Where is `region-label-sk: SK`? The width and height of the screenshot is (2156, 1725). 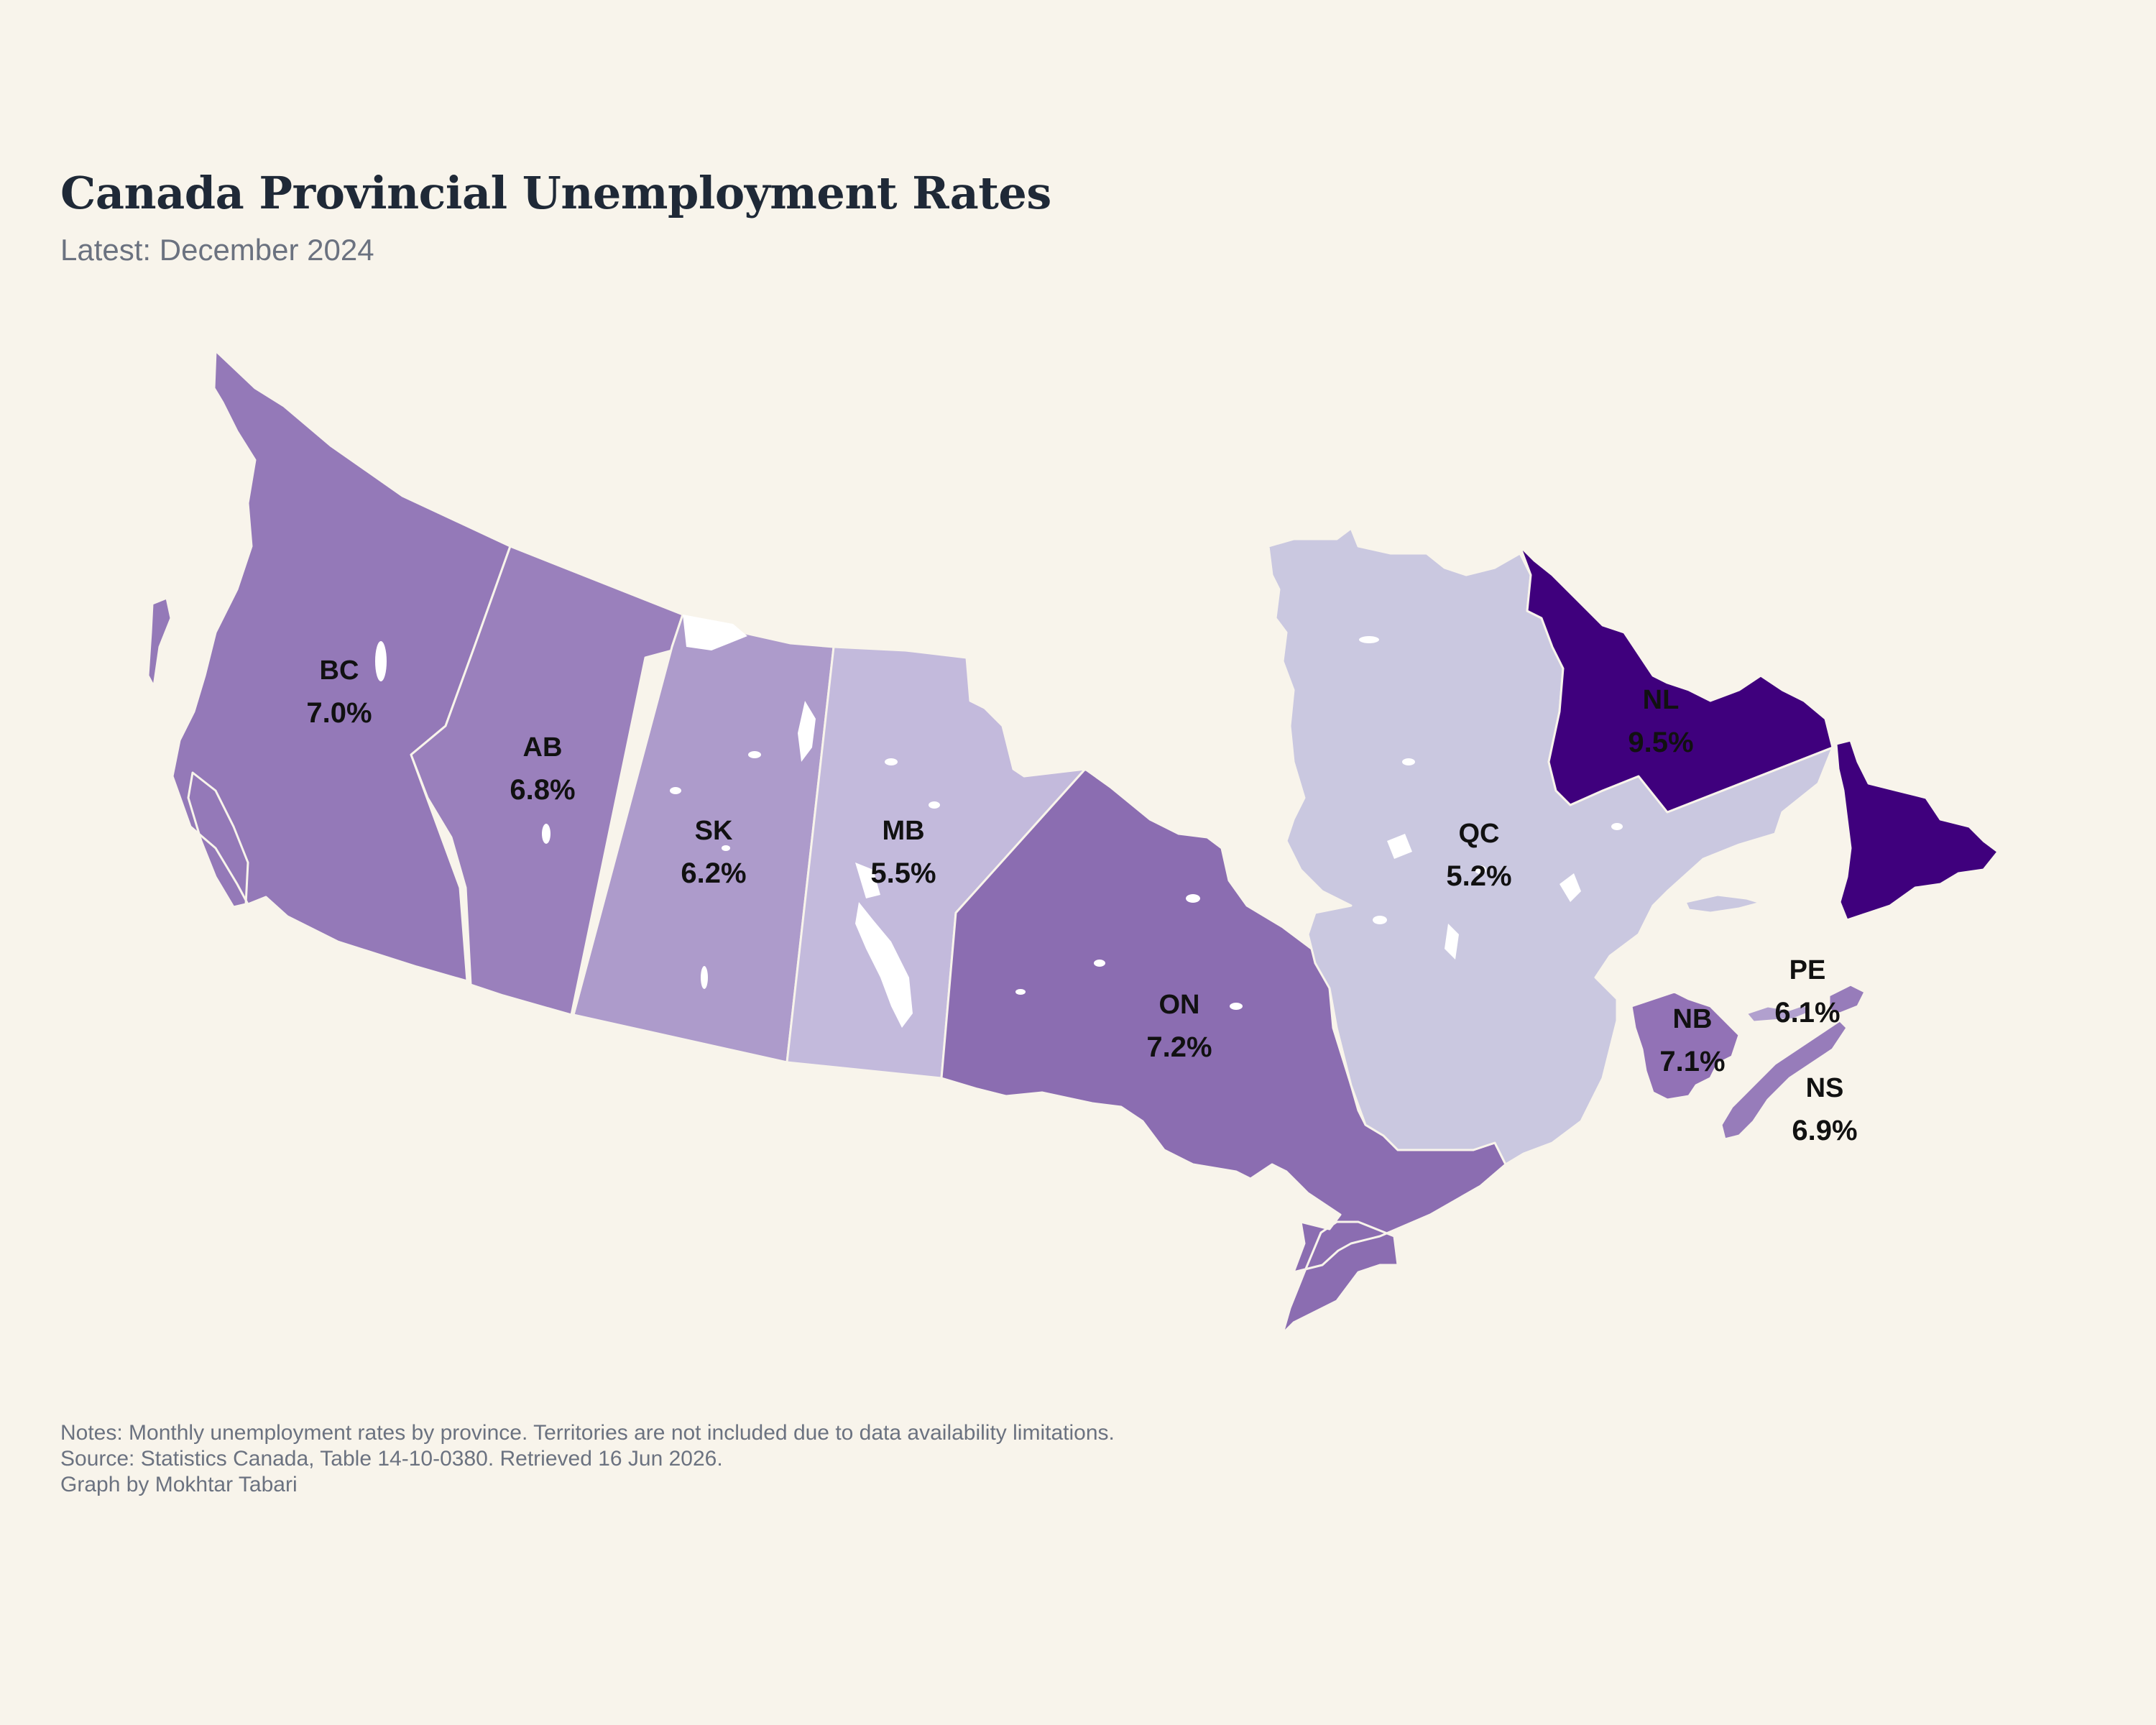
region-label-sk: SK is located at coordinates (714, 831).